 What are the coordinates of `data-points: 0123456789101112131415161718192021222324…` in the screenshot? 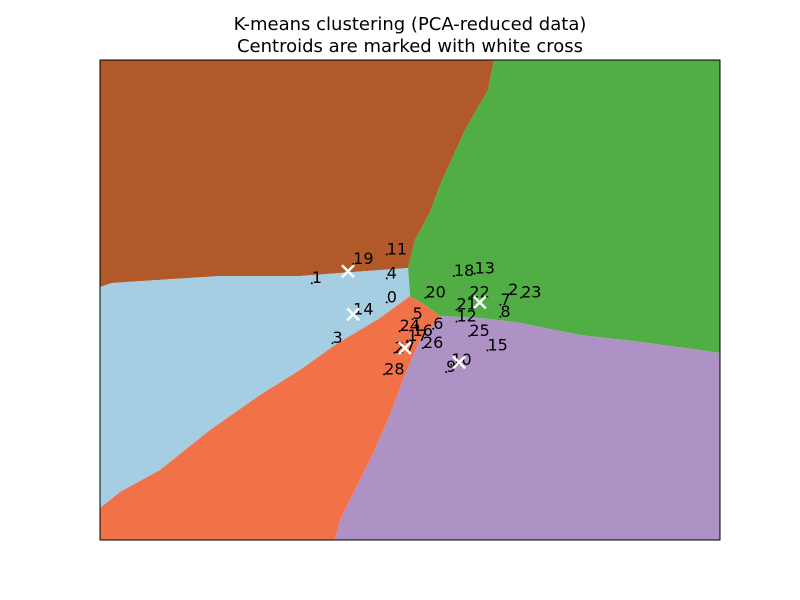 It's located at (425, 308).